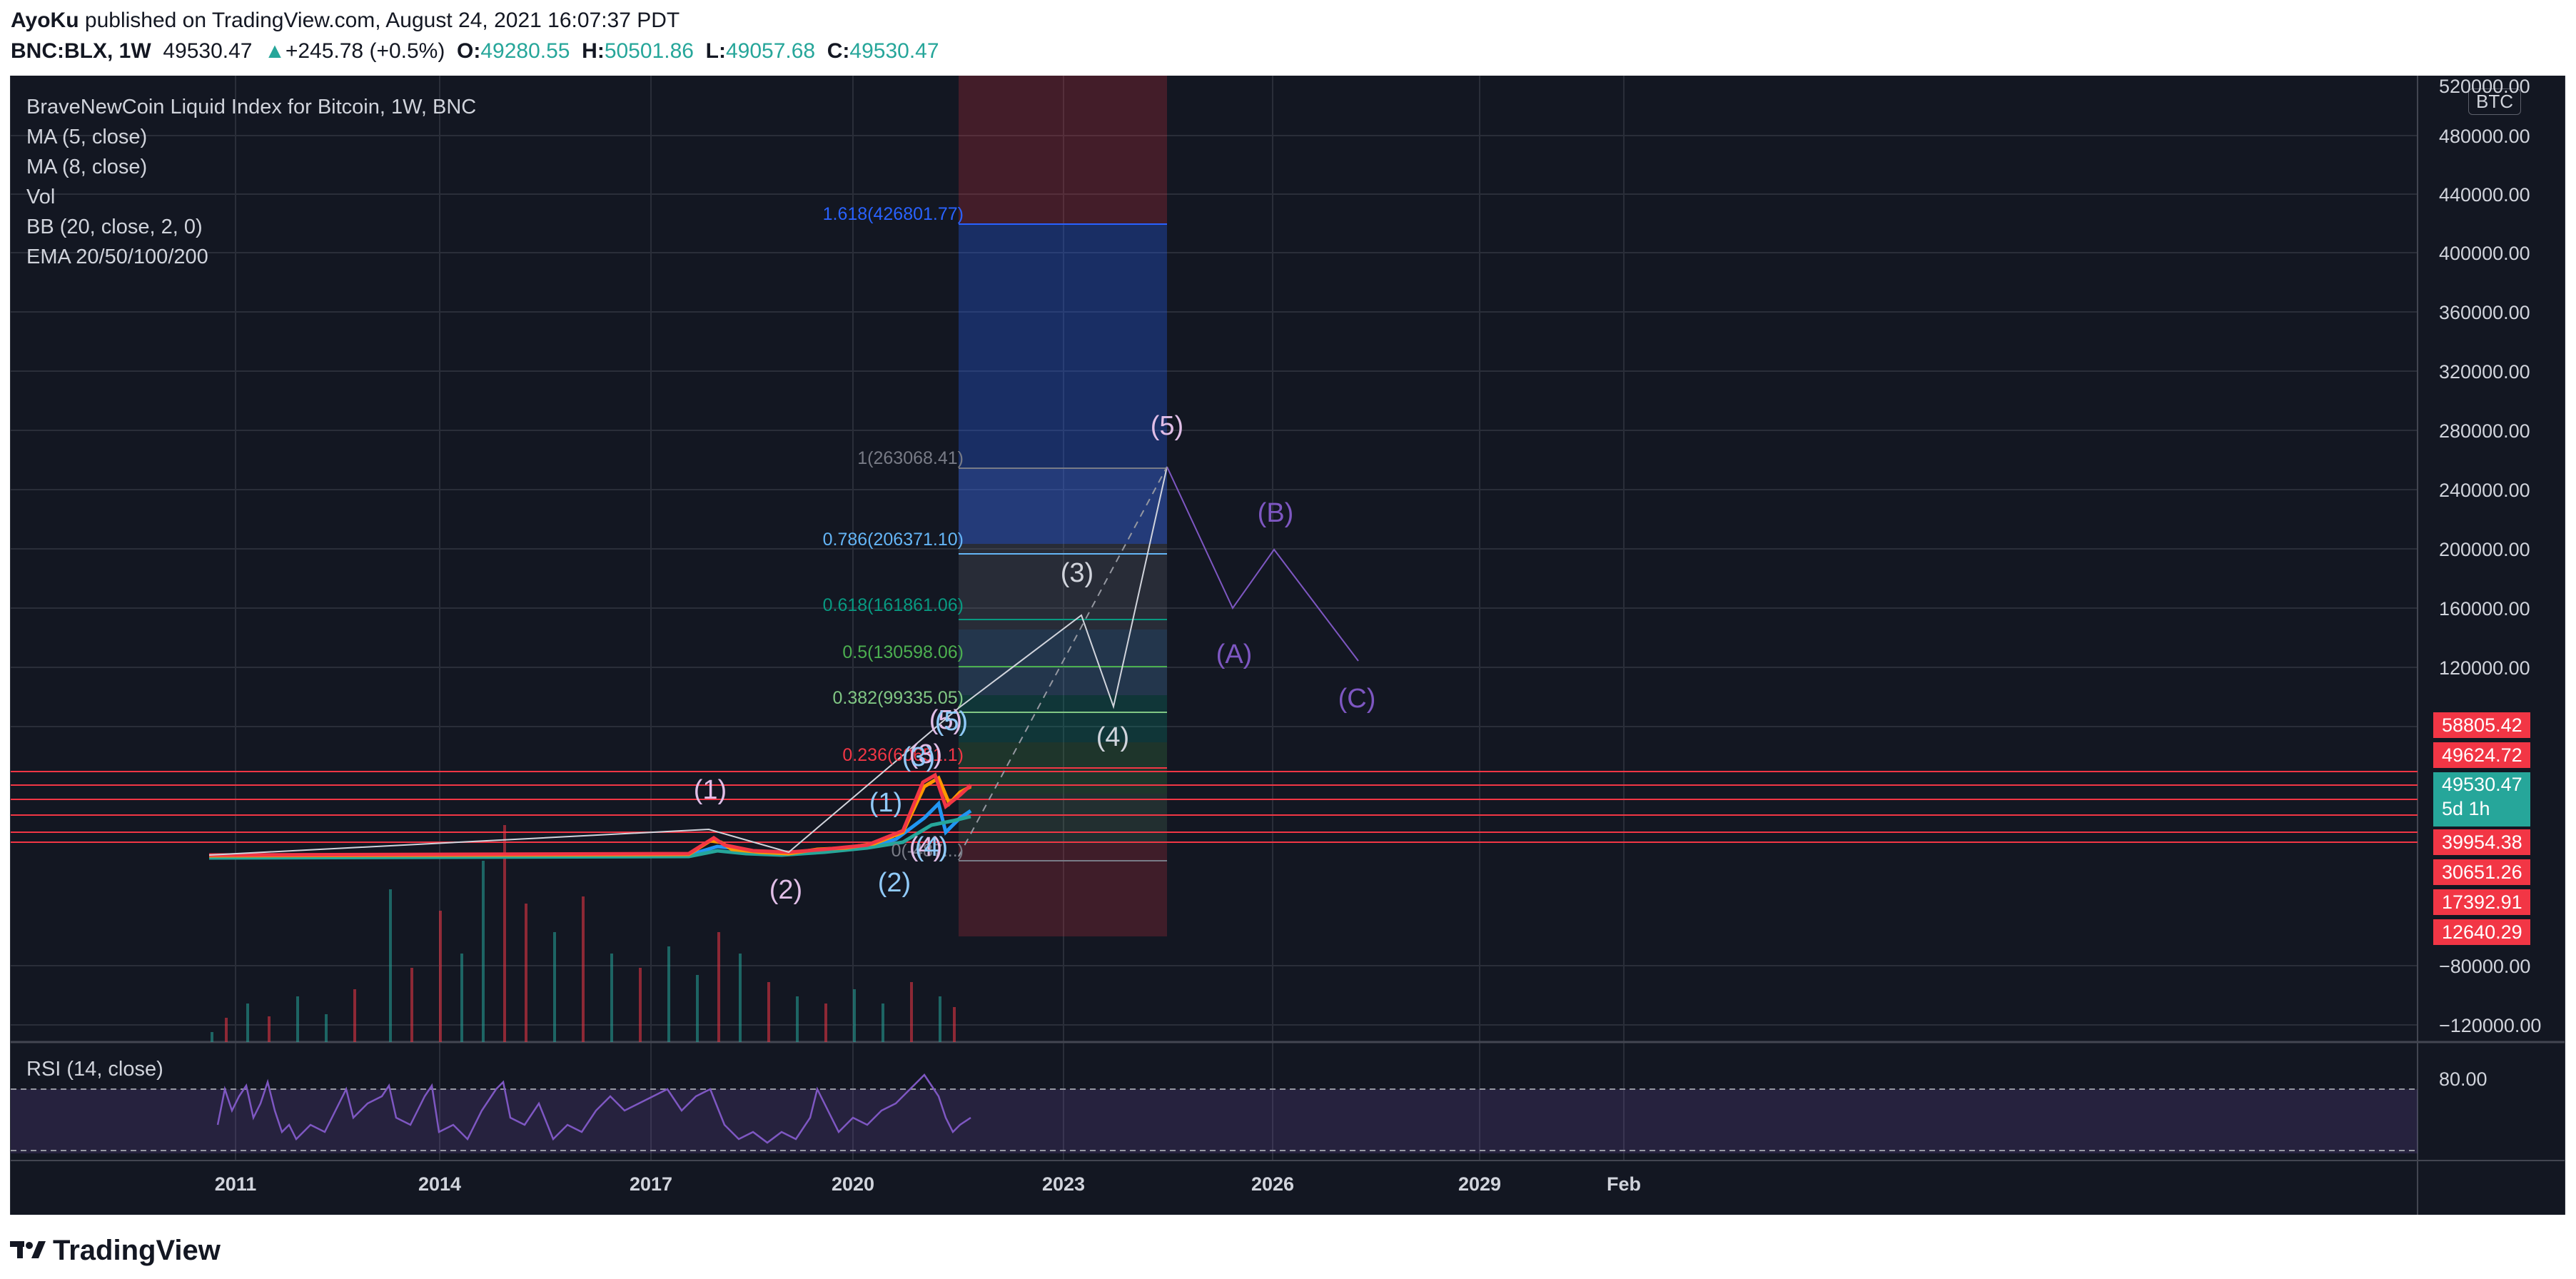  What do you see at coordinates (2484, 86) in the screenshot?
I see `price-label: 520000.00` at bounding box center [2484, 86].